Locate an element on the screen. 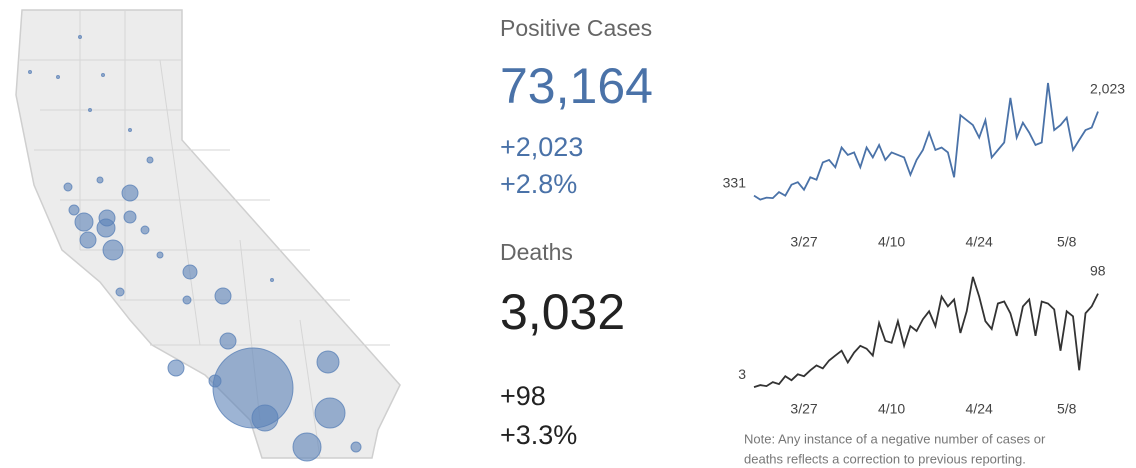 This screenshot has width=1136, height=468. data-label: 3 is located at coordinates (742, 374).